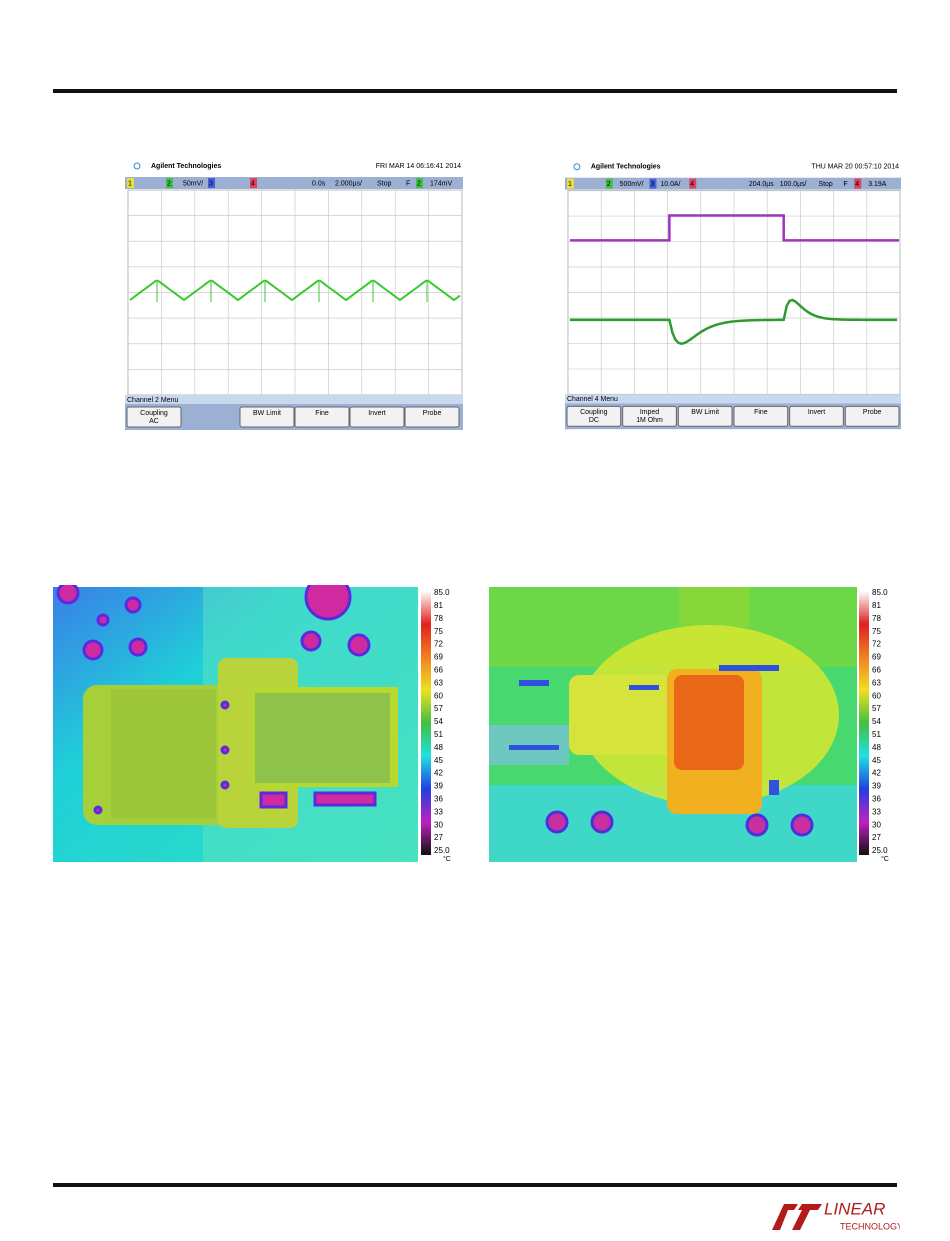  What do you see at coordinates (294, 183) in the screenshot?
I see `status-bar` at bounding box center [294, 183].